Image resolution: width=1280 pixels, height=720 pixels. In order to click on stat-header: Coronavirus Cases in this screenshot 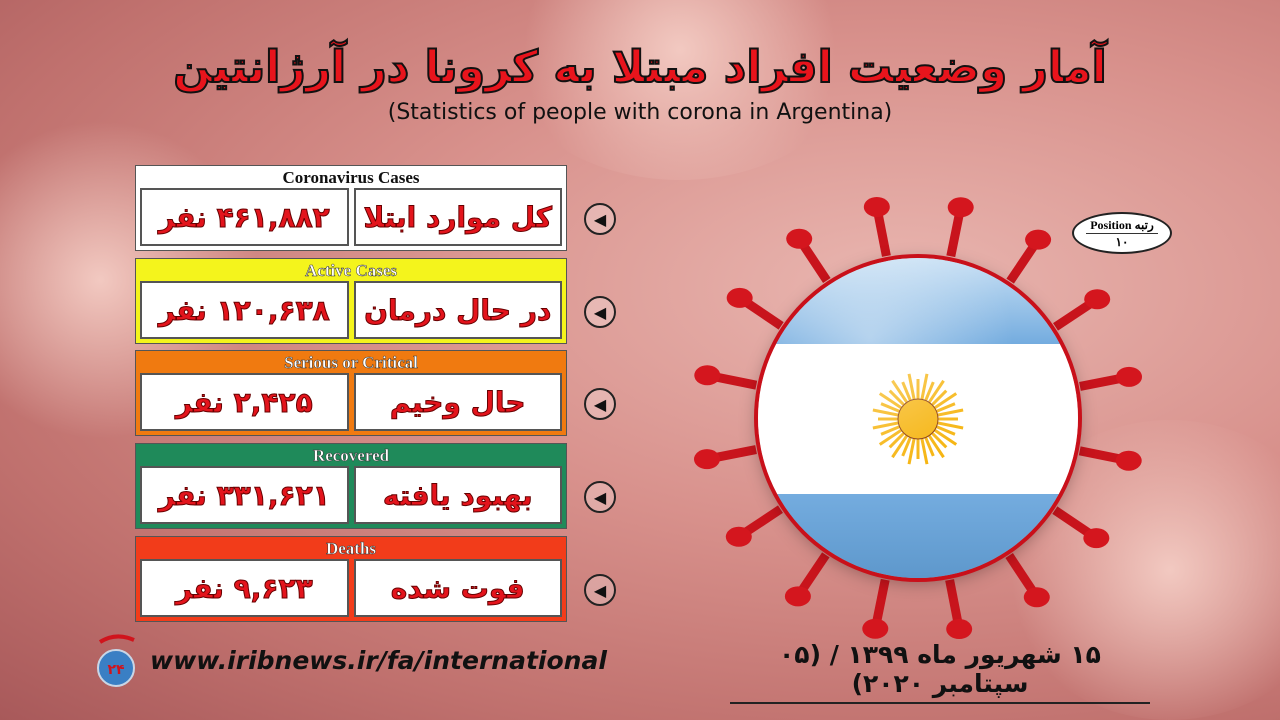, I will do `click(351, 177)`.